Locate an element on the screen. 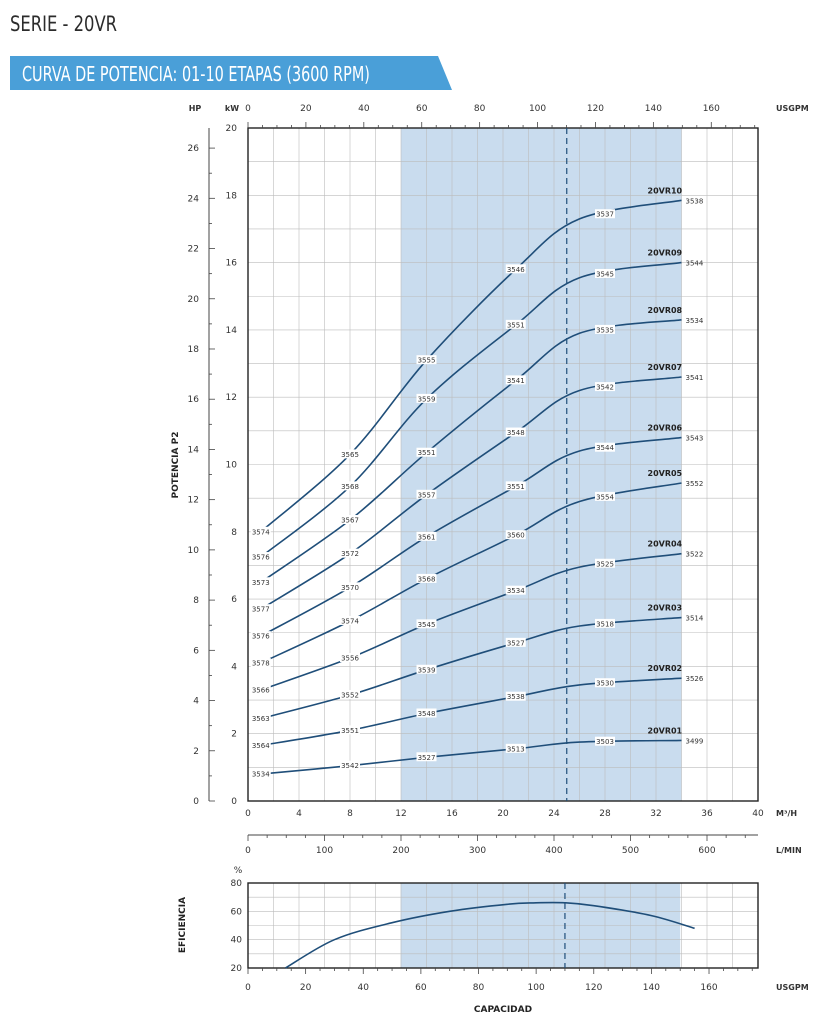 This screenshot has height=1024, width=815. curve-end-label: 3514 is located at coordinates (695, 619).